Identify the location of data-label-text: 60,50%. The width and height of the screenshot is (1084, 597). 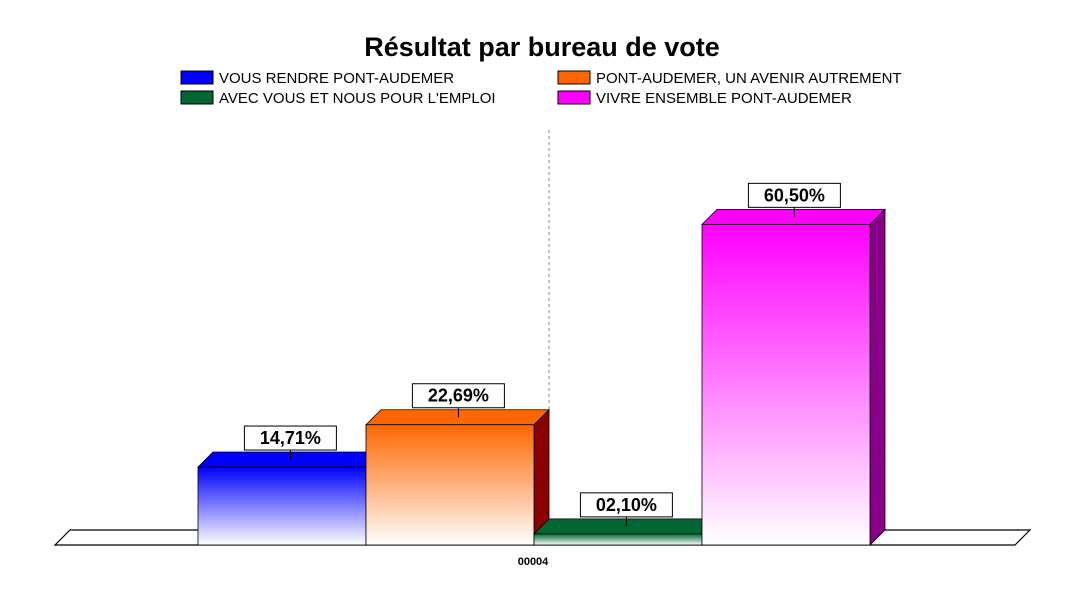
(794, 195).